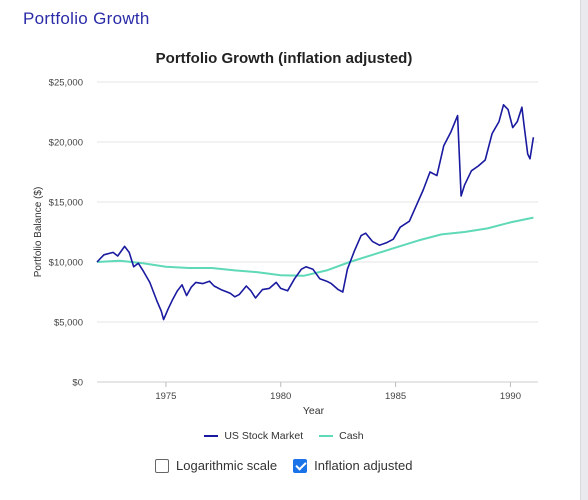  I want to click on inflation-adjusted-checkbox, so click(300, 465).